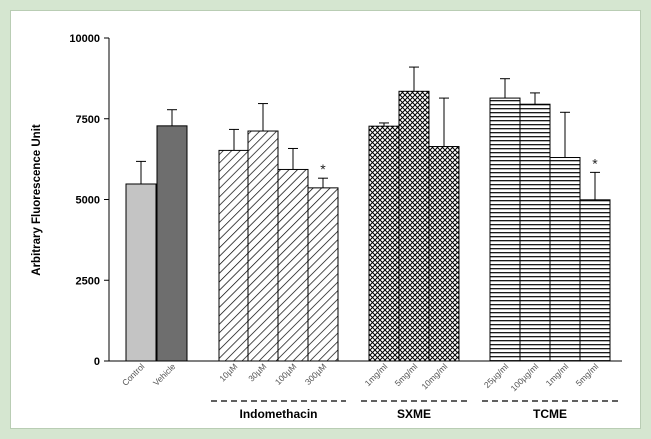 This screenshot has height=439, width=651. What do you see at coordinates (278, 414) in the screenshot?
I see `group-label: Indomethacin` at bounding box center [278, 414].